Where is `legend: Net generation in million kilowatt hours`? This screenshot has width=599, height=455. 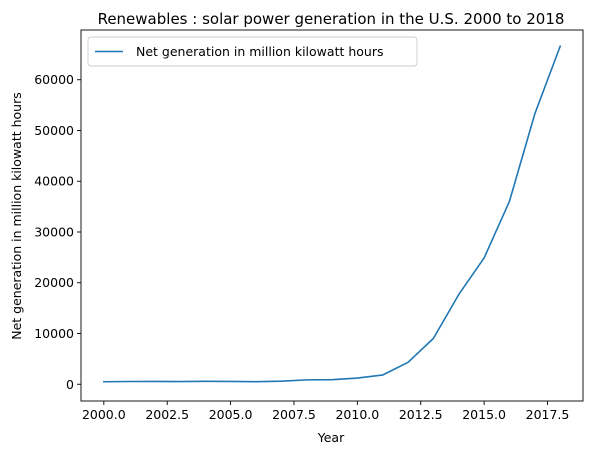
legend: Net generation in million kilowatt hours is located at coordinates (252, 51).